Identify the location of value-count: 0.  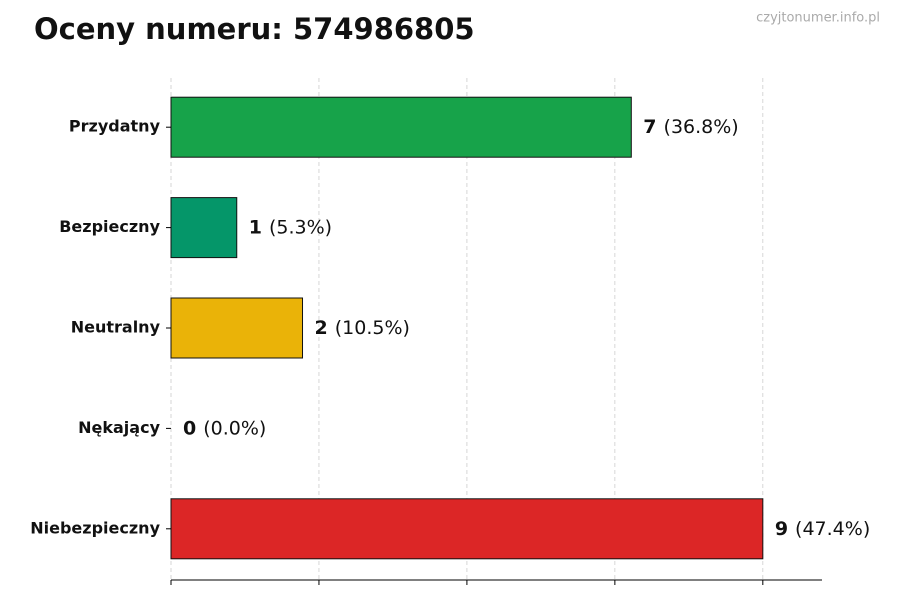
(189, 428).